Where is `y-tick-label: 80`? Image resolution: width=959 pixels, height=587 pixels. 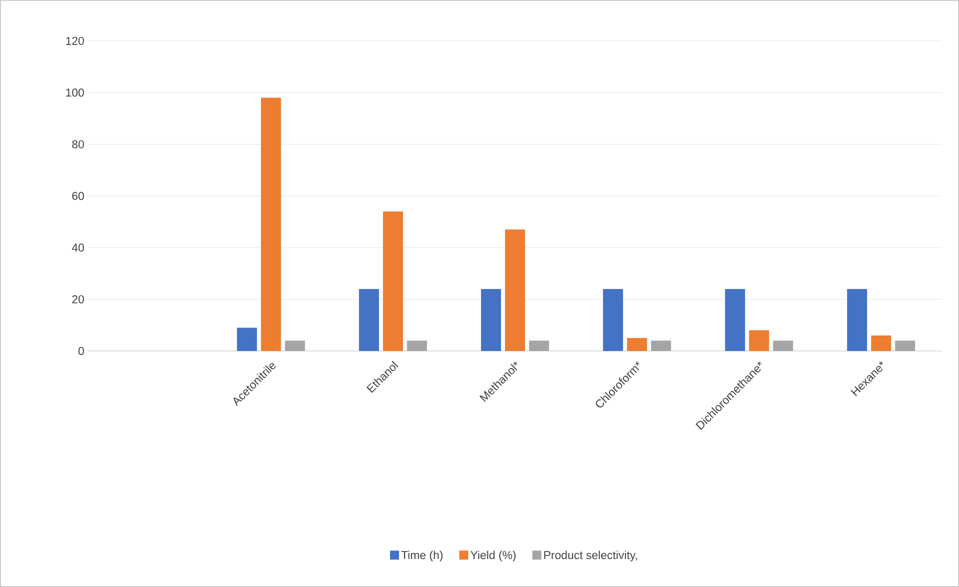
y-tick-label: 80 is located at coordinates (78, 144).